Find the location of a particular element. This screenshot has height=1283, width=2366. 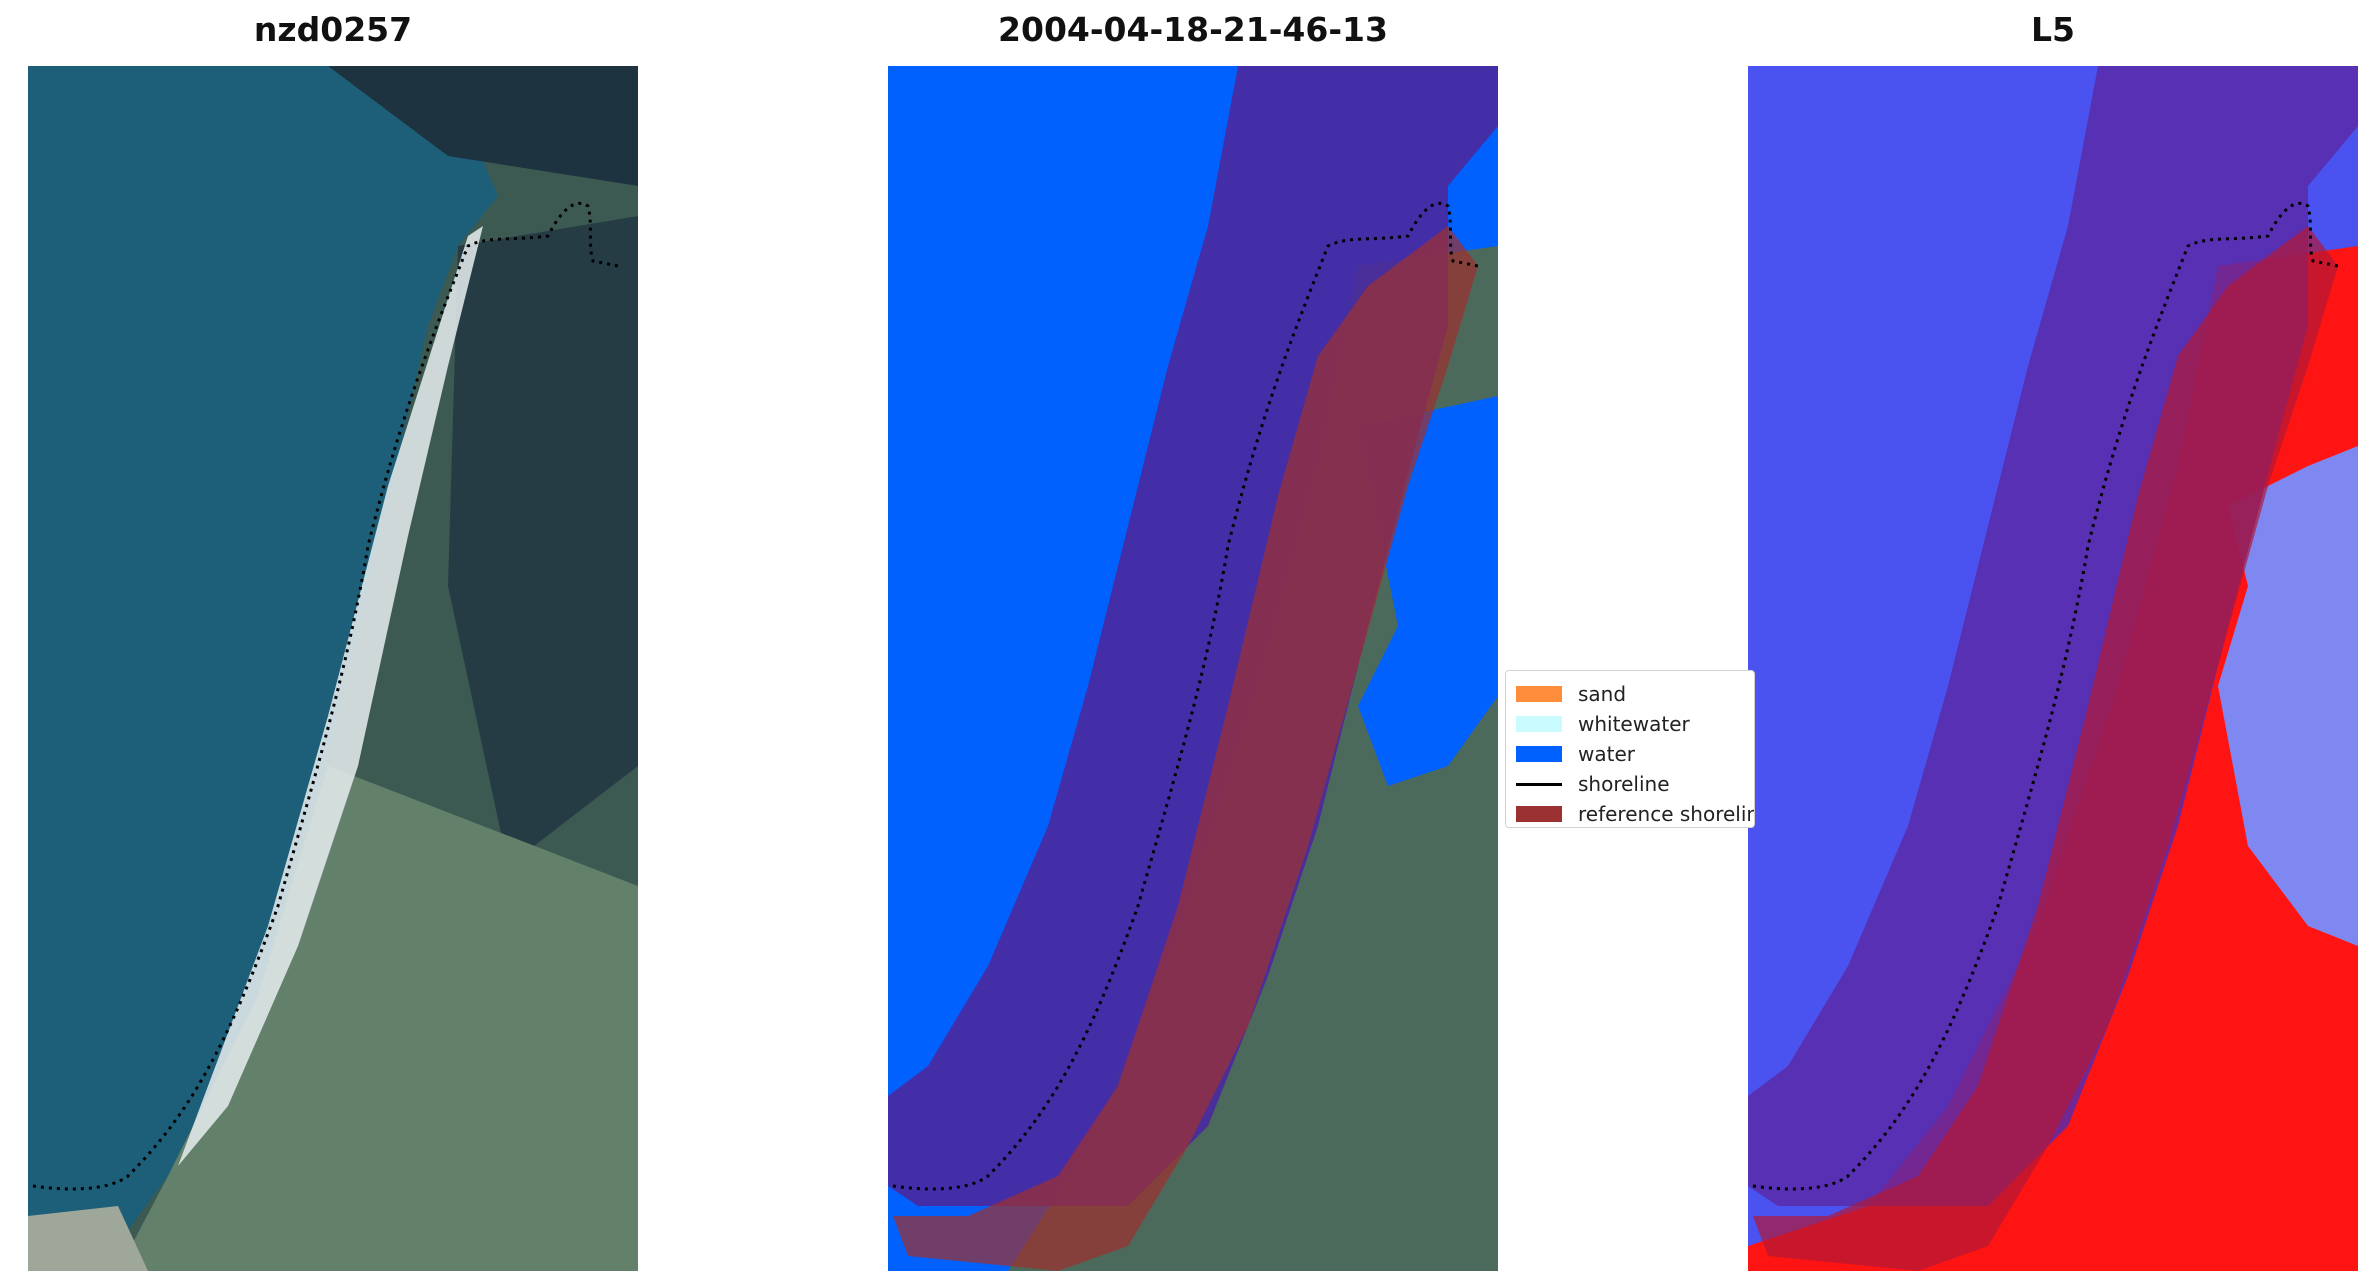

legend-label-water: water is located at coordinates (1606, 754).